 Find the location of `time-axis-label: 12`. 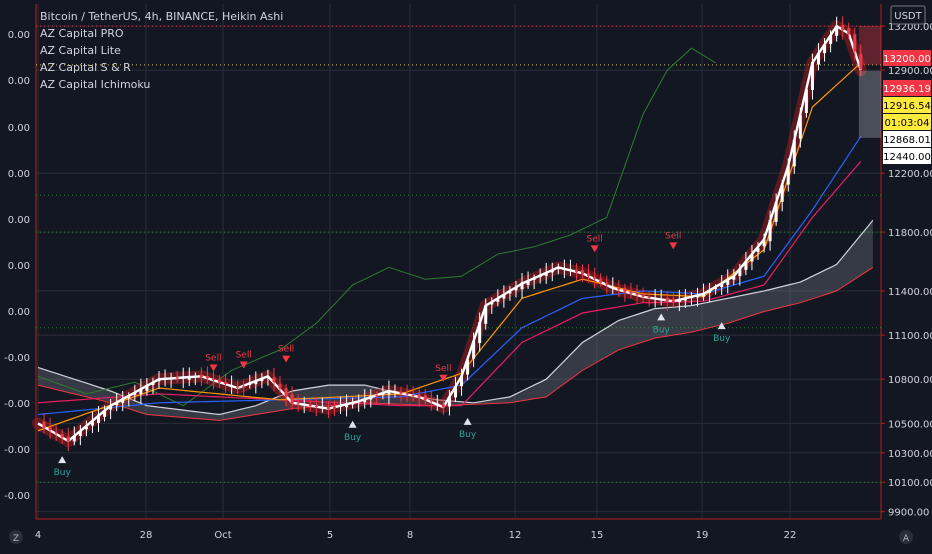

time-axis-label: 12 is located at coordinates (515, 535).